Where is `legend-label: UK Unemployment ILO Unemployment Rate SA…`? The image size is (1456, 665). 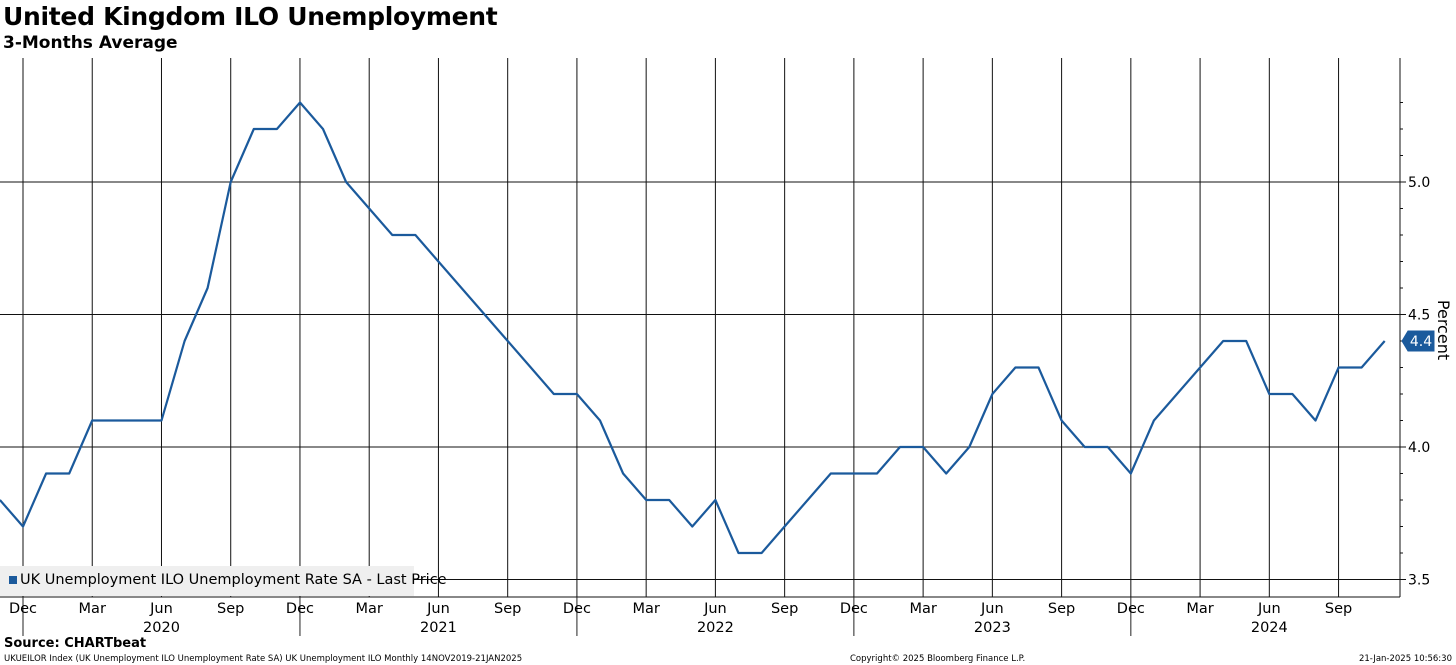 legend-label: UK Unemployment ILO Unemployment Rate SA… is located at coordinates (233, 580).